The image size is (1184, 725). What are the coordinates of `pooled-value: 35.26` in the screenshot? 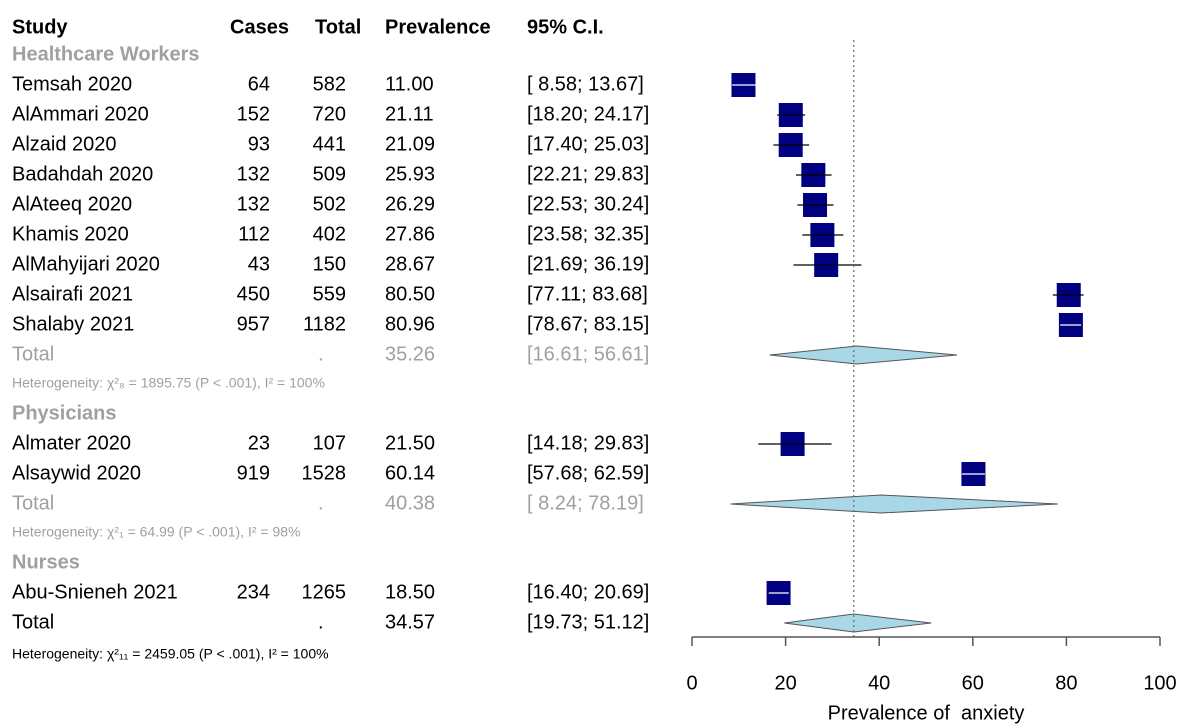 It's located at (410, 354).